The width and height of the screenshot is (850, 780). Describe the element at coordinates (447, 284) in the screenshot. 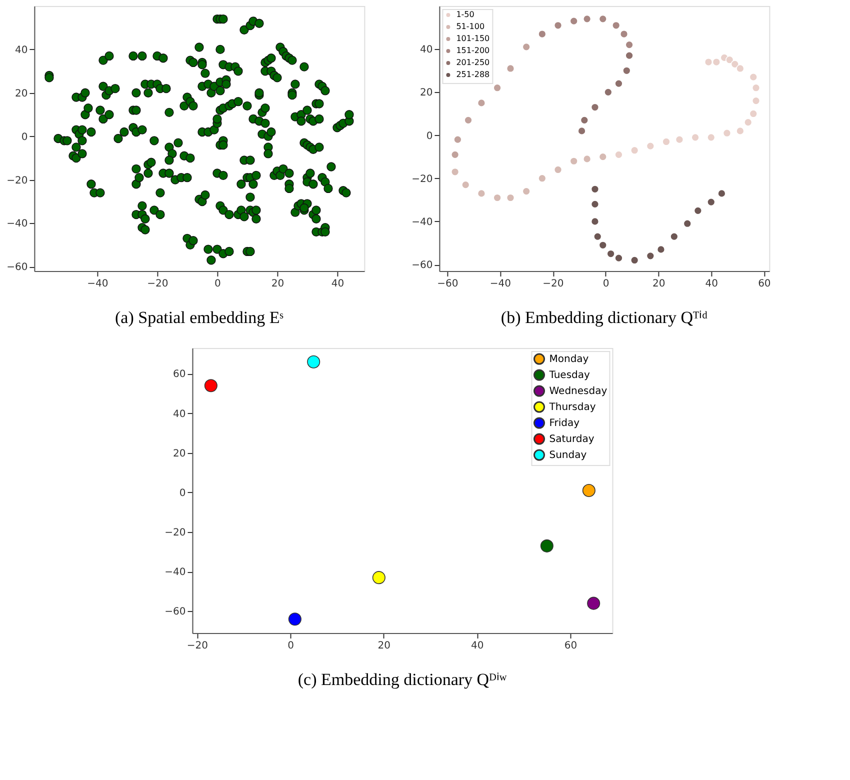

I see `x-tick-label: −60` at that location.